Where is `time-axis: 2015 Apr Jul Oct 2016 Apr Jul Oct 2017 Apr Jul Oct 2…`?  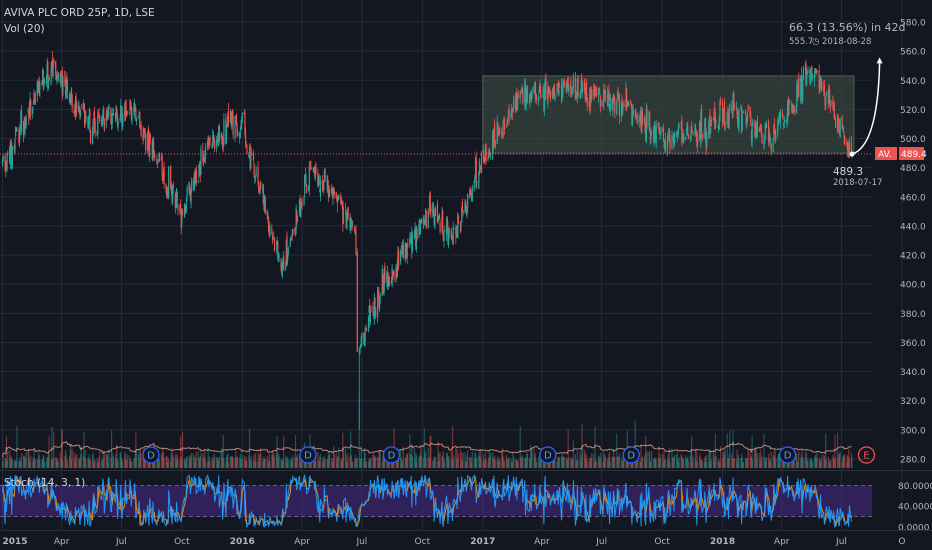
time-axis: 2015 Apr Jul Oct 2016 Apr Jul Oct 2017 Apr Jul Oct 2… is located at coordinates (454, 542).